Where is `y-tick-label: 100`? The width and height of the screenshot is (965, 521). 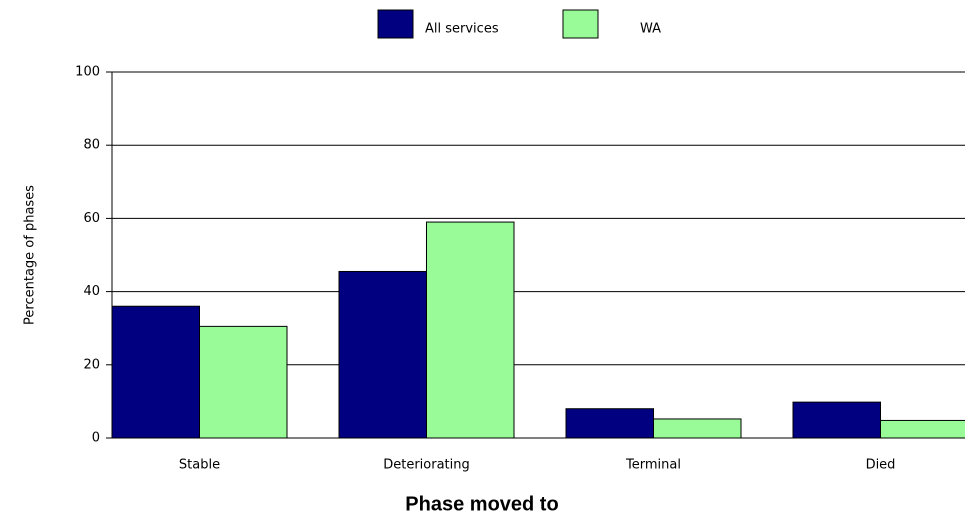 y-tick-label: 100 is located at coordinates (87, 72).